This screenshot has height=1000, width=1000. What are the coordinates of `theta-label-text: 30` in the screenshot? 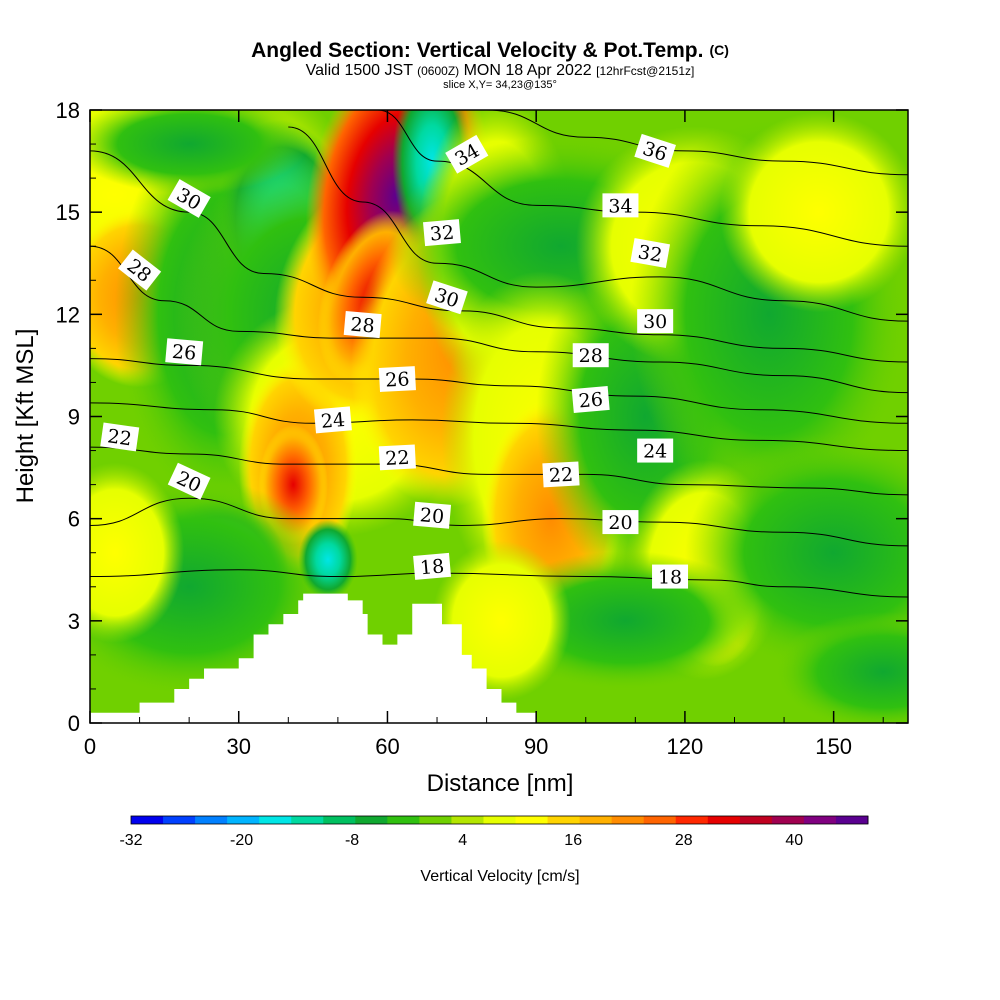 It's located at (655, 322).